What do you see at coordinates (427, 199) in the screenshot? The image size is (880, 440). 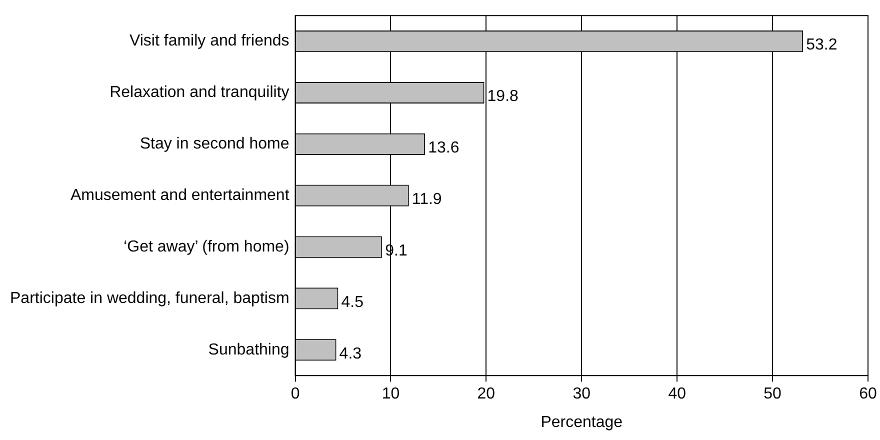 I see `data-label: 11.9` at bounding box center [427, 199].